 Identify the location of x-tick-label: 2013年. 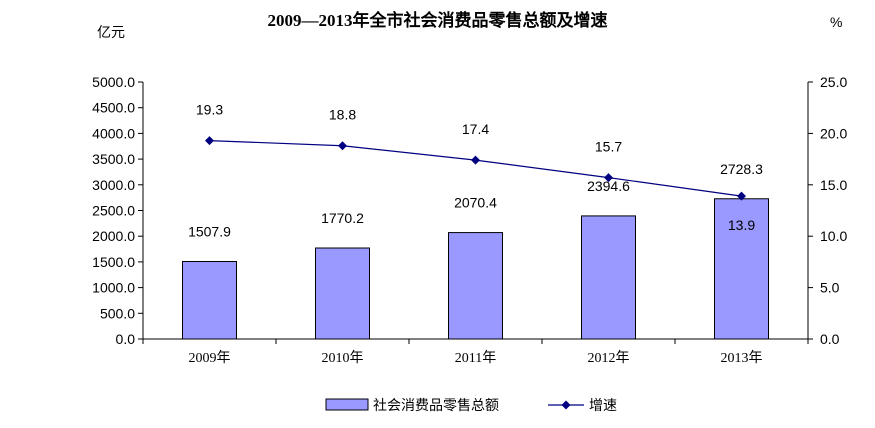
(742, 358).